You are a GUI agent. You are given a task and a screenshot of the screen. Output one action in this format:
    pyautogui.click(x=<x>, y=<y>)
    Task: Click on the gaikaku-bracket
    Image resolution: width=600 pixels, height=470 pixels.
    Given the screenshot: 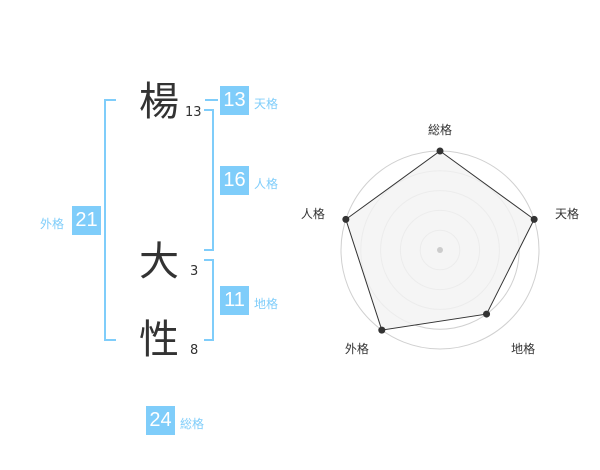 What is the action you would take?
    pyautogui.click(x=110, y=220)
    